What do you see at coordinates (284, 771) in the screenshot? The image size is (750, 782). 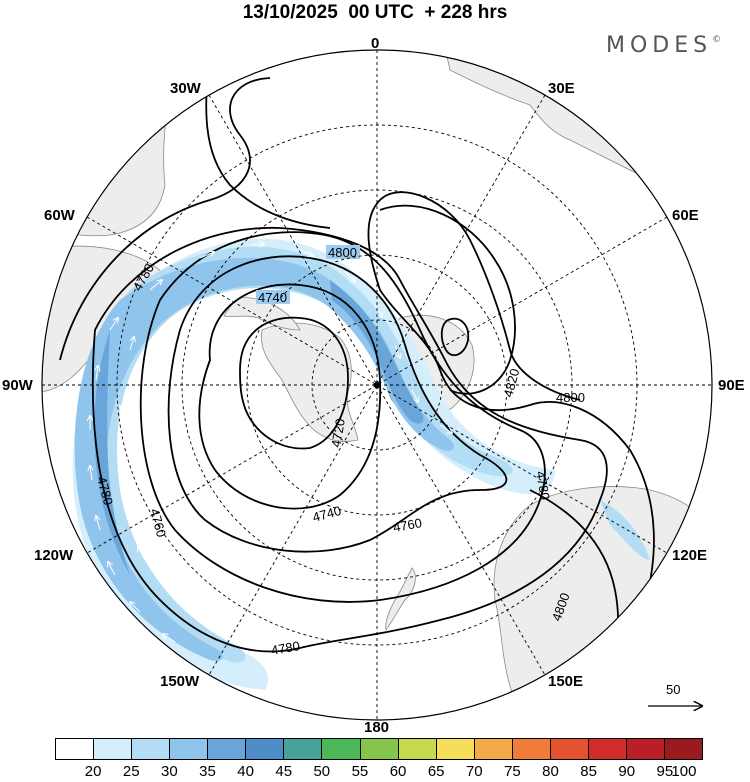 I see `colorbar-tick-label: 45` at bounding box center [284, 771].